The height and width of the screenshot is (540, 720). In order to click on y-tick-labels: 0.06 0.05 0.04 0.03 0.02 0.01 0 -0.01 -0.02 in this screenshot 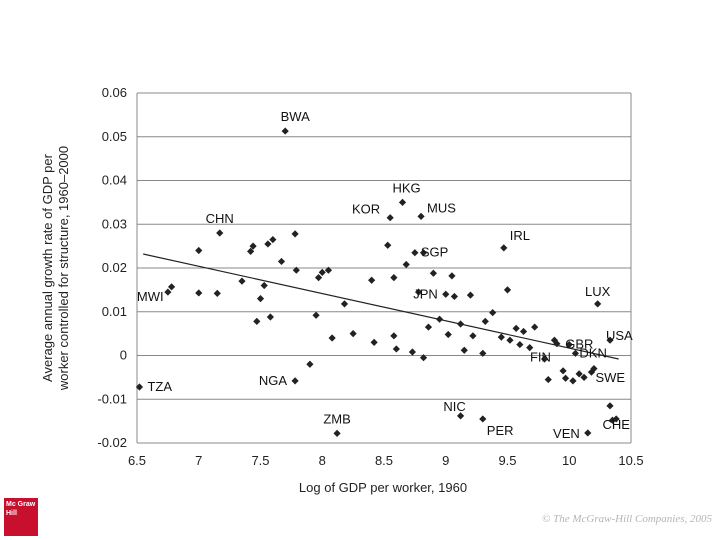, I will do `click(112, 267)`.